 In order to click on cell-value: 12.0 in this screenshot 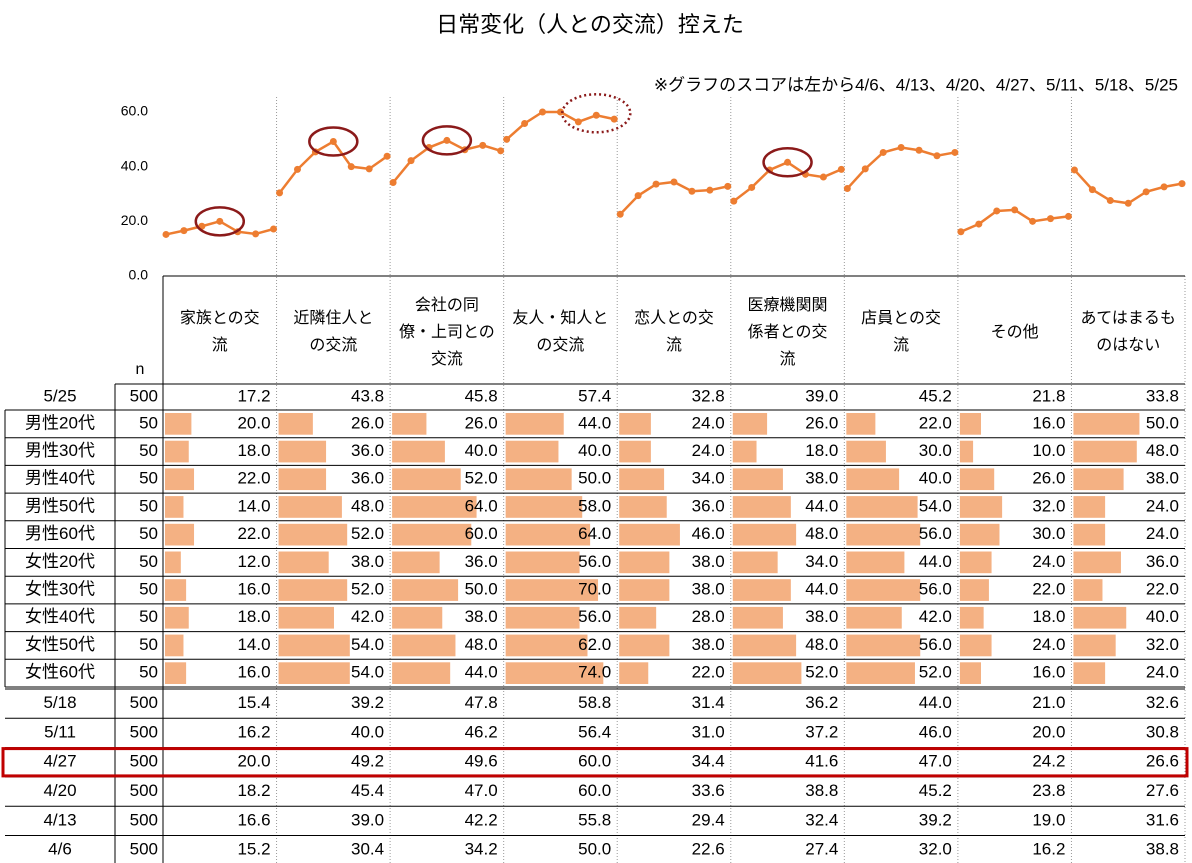, I will do `click(253, 561)`.